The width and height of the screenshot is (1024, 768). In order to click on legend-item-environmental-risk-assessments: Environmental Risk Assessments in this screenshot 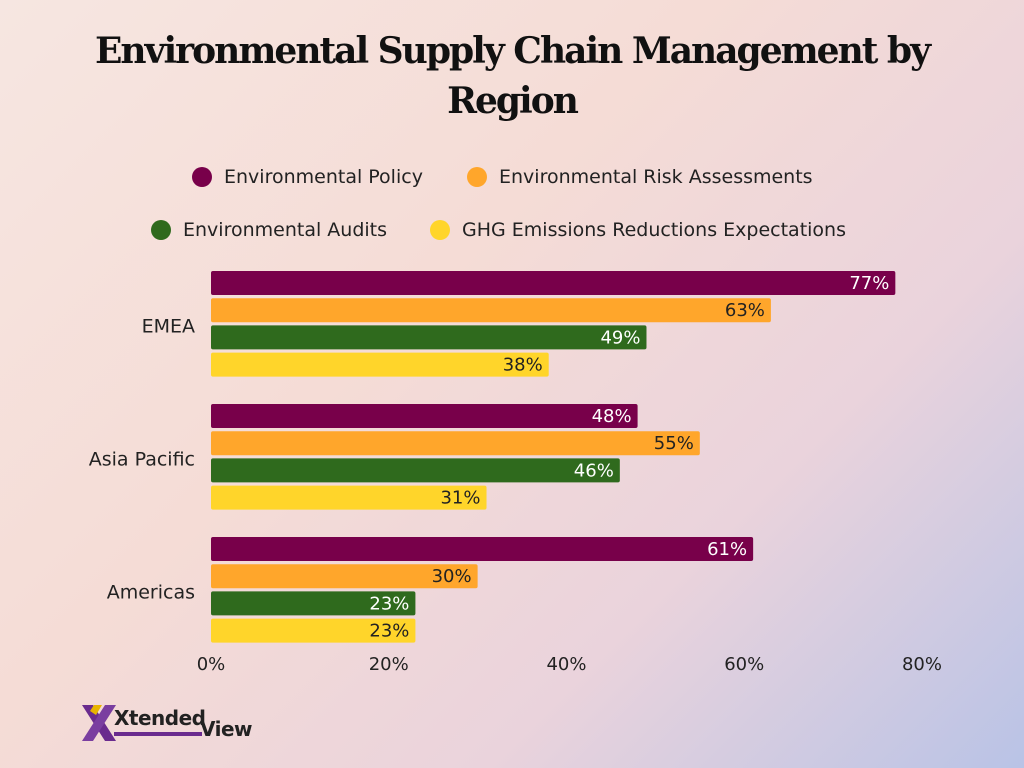, I will do `click(640, 177)`.